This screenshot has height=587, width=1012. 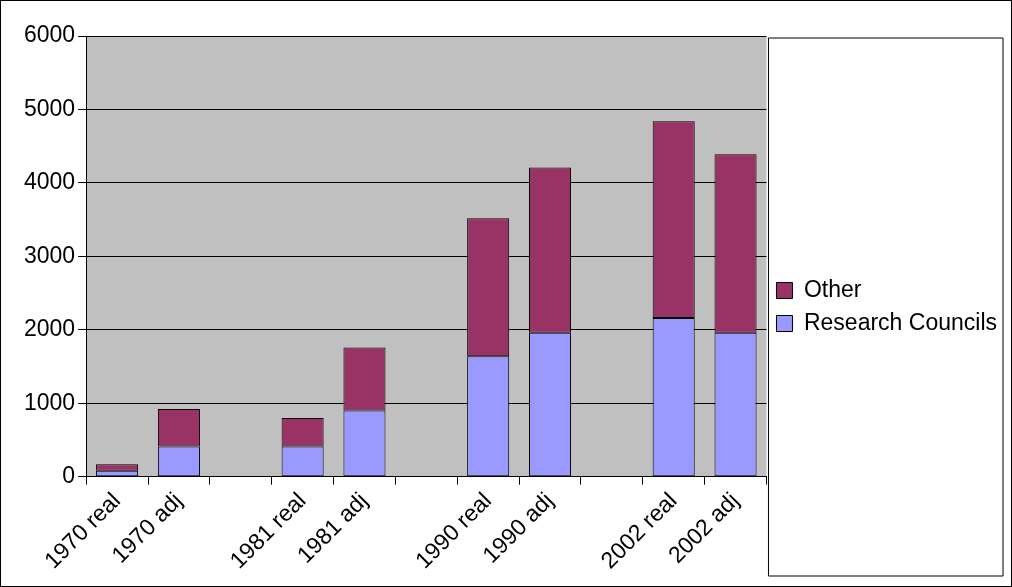 What do you see at coordinates (49, 181) in the screenshot?
I see `y-tick-label: 4000` at bounding box center [49, 181].